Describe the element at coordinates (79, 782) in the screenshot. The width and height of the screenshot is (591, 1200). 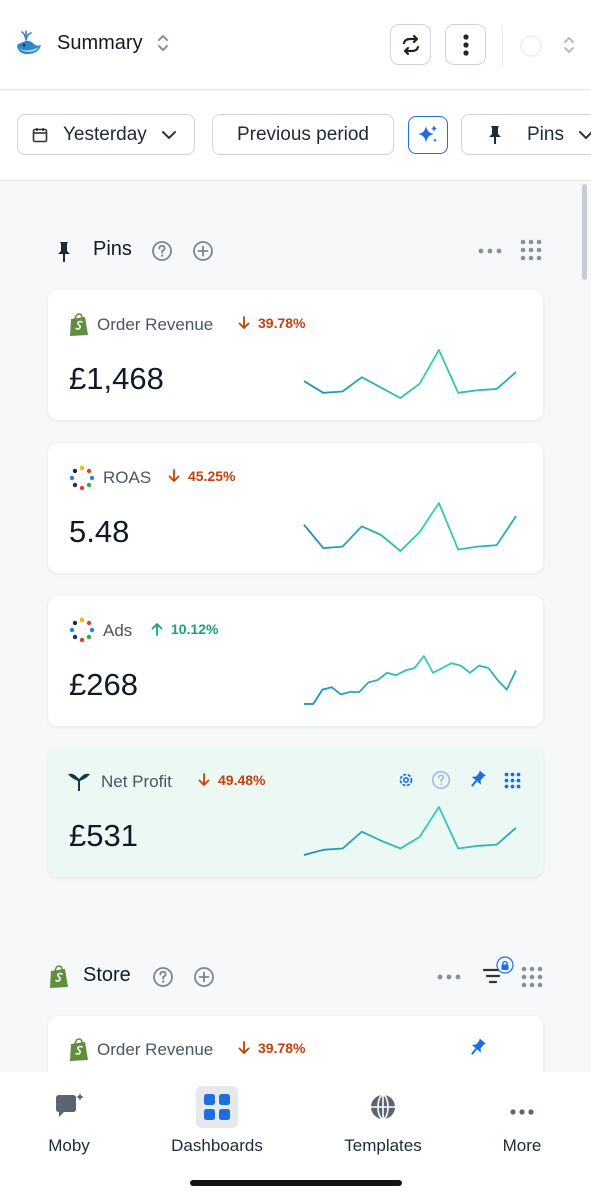
I see `triple-whale-icon` at that location.